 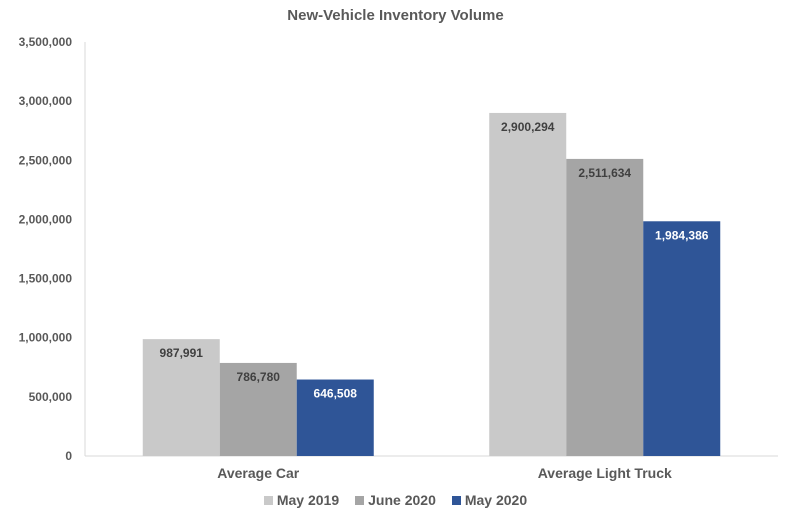 What do you see at coordinates (46, 279) in the screenshot?
I see `y-tick-label: 1,500,000` at bounding box center [46, 279].